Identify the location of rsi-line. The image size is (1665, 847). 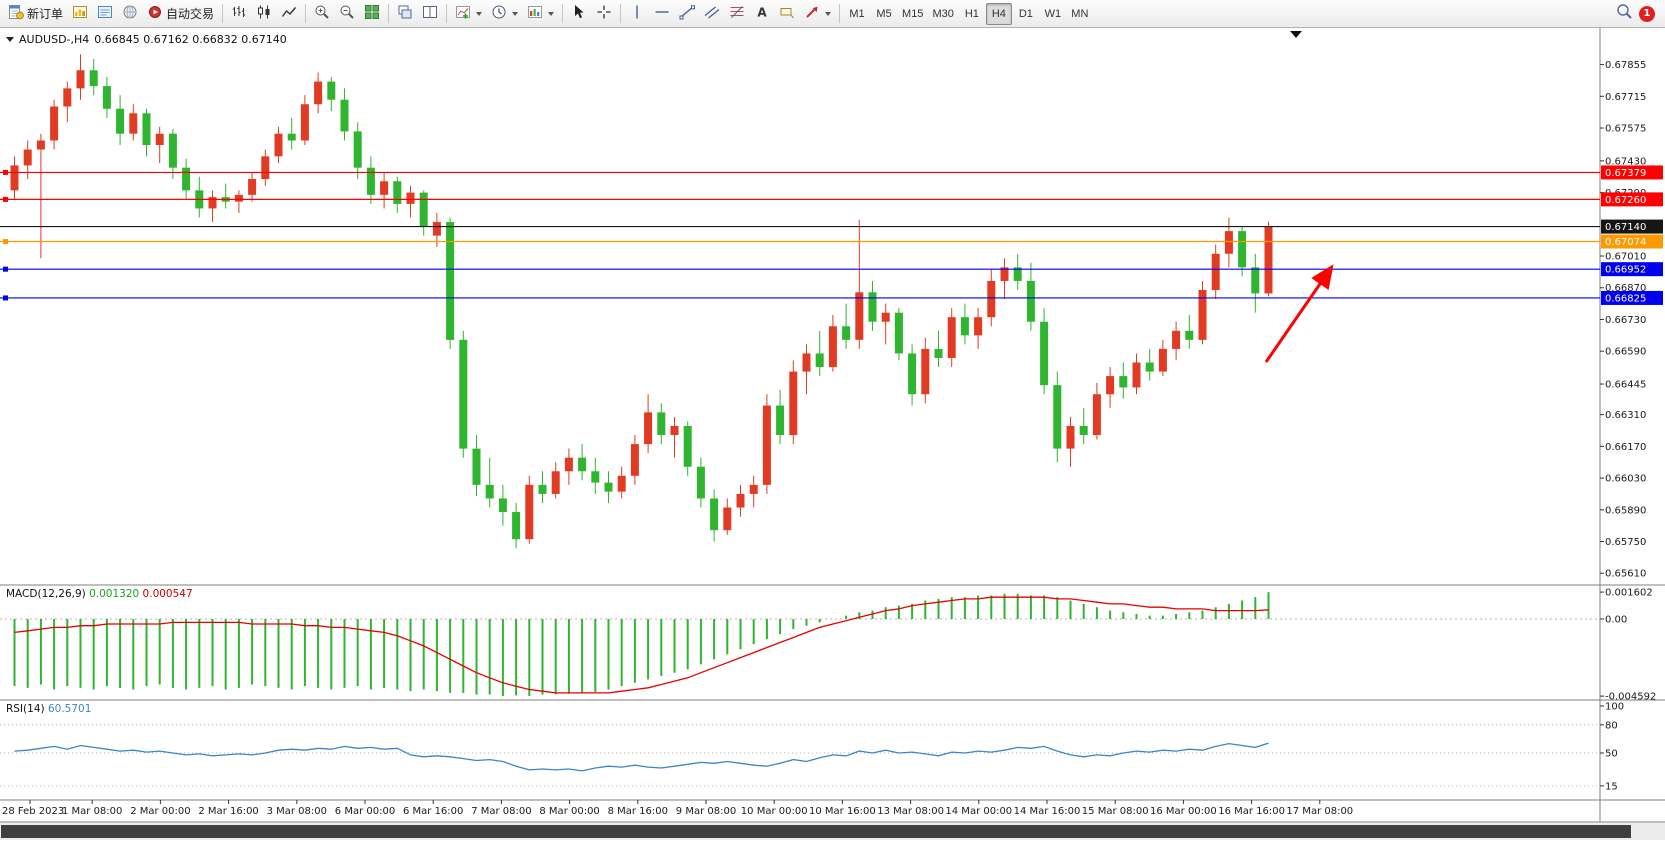
(641, 757).